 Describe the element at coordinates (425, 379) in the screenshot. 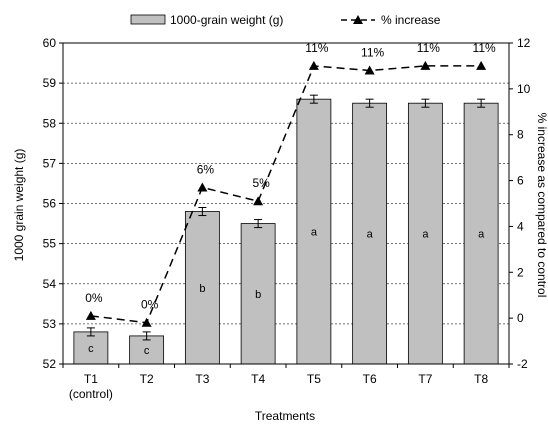

I see `x-tick-label: T7` at that location.